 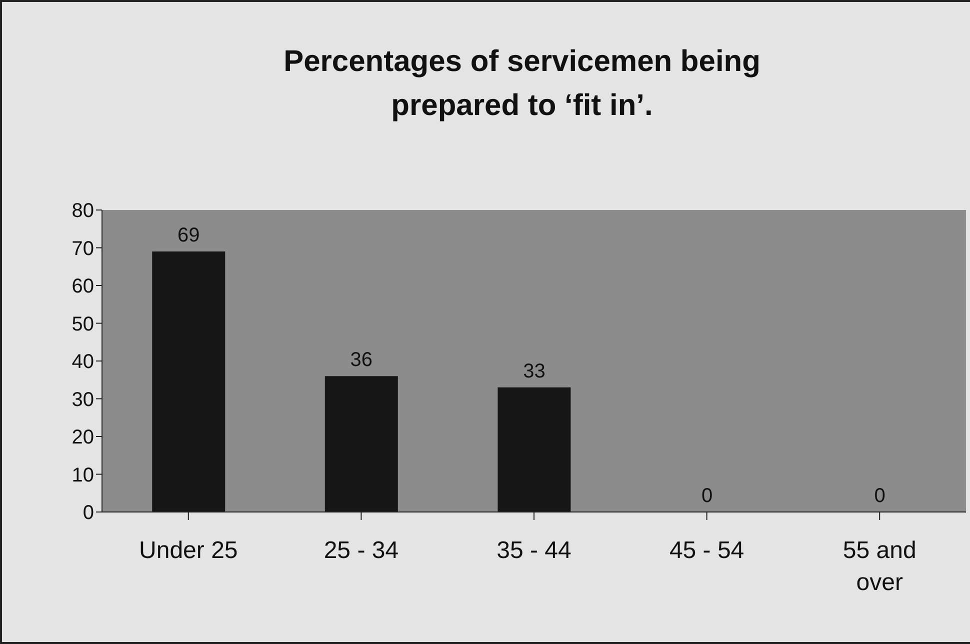 I want to click on x-tick-label: 25 - 34, so click(x=361, y=550).